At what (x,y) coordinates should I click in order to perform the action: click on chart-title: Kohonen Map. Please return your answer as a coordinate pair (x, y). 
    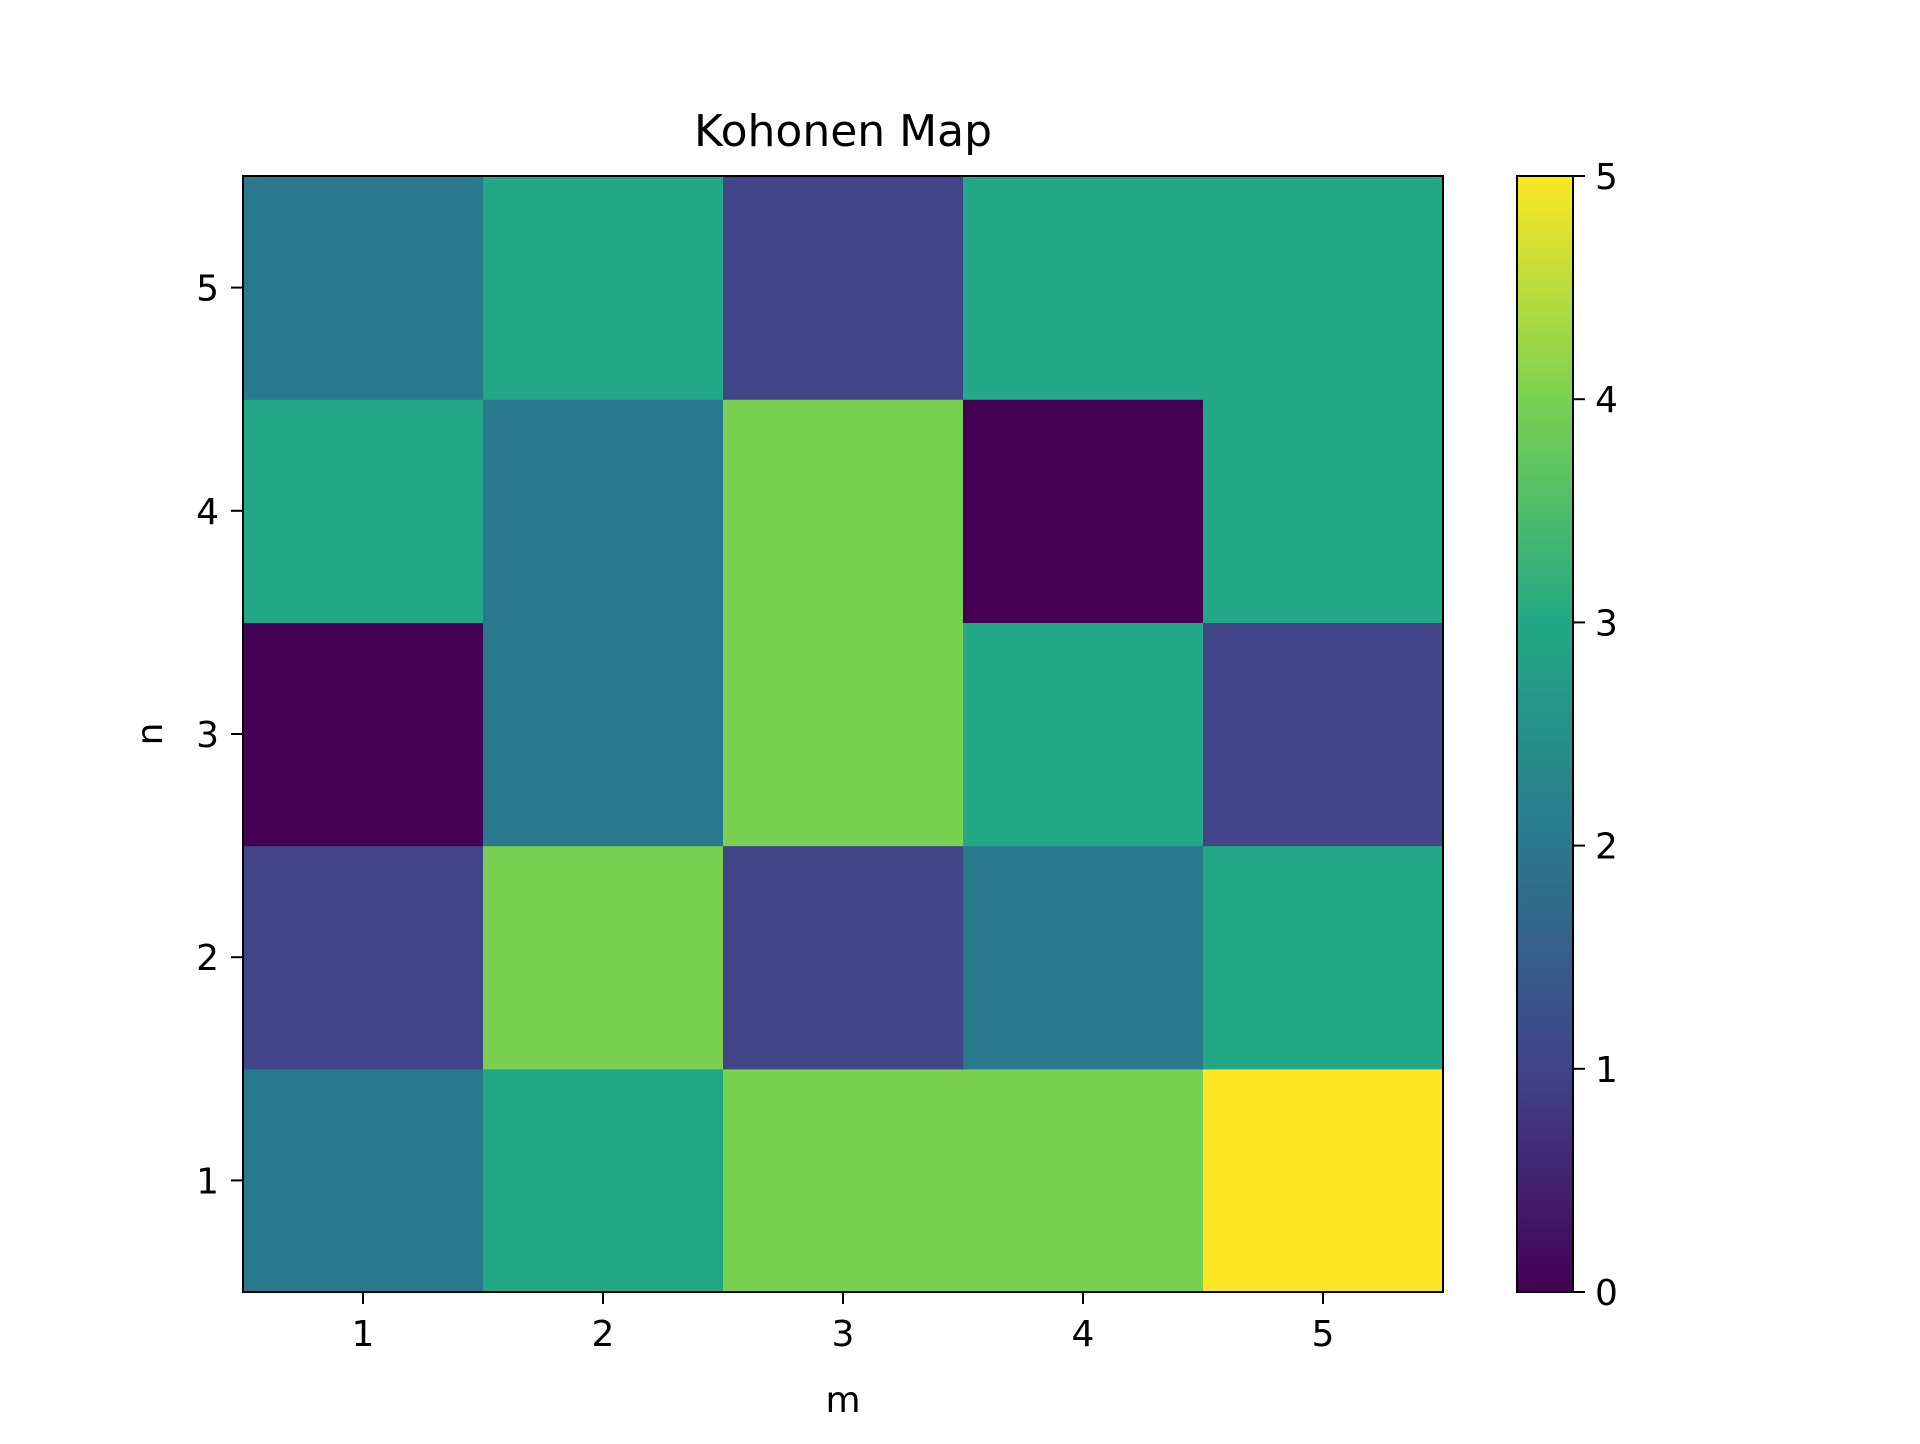
    Looking at the image, I should click on (843, 131).